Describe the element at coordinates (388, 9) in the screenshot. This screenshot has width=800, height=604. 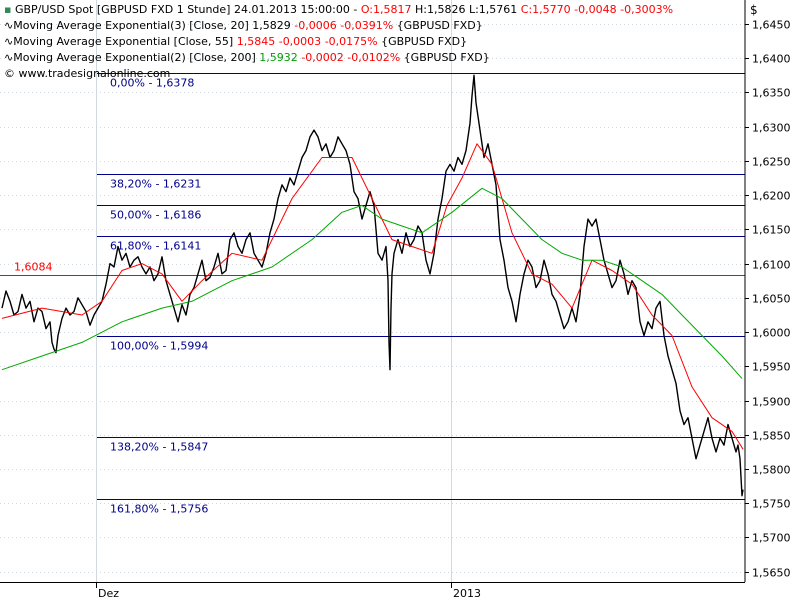
I see `open-value: O:1,5817` at that location.